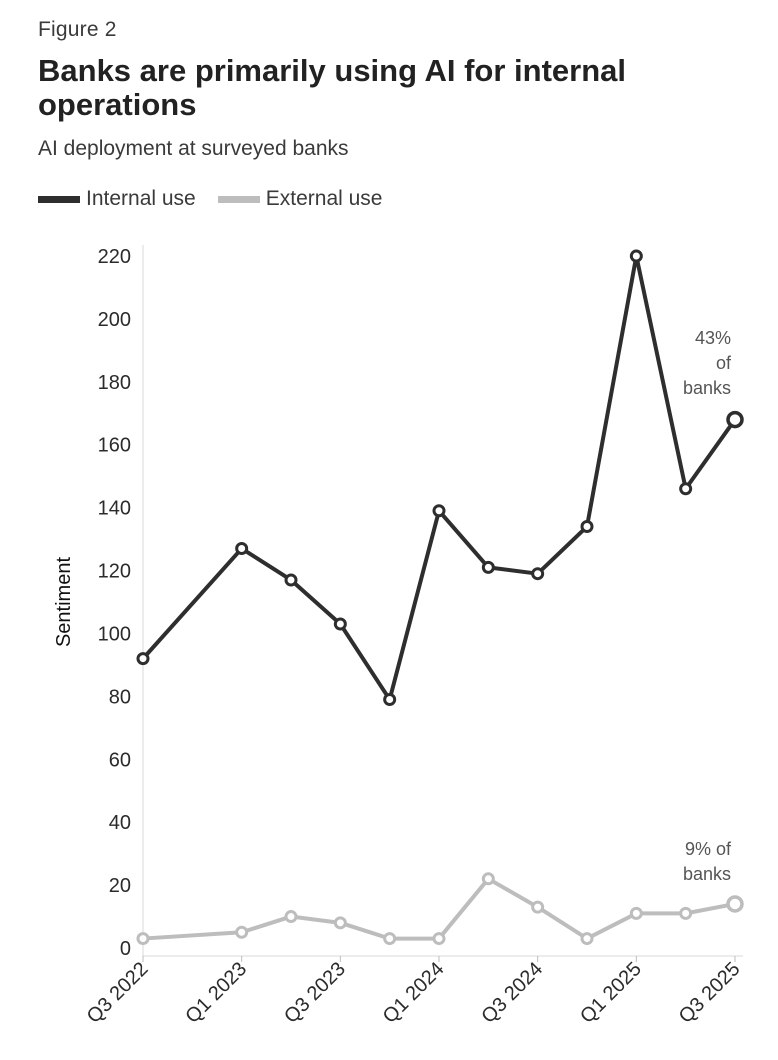 The width and height of the screenshot is (778, 1060). Describe the element at coordinates (114, 634) in the screenshot. I see `y-tick-label: 100` at that location.